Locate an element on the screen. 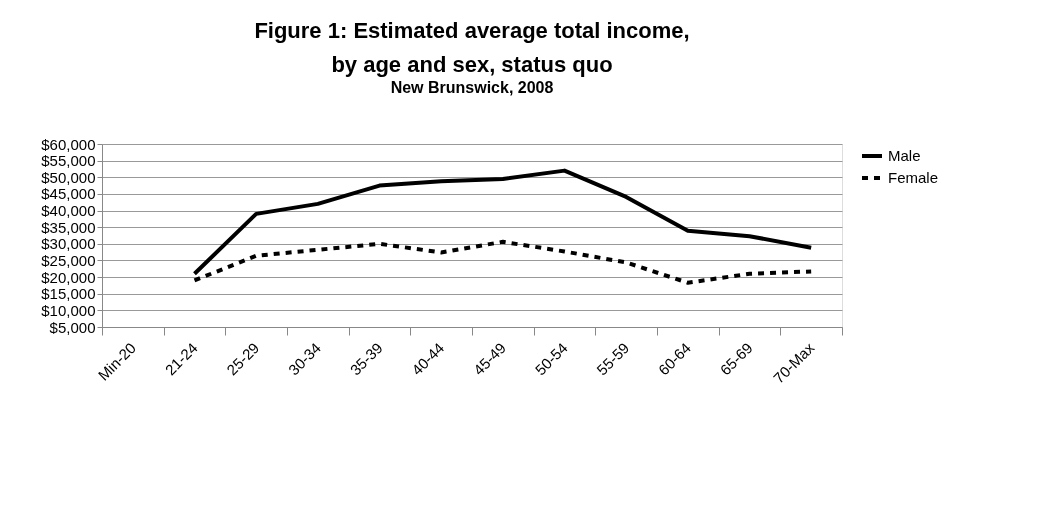 This screenshot has width=1063, height=522. y-tick-label: $45,000 is located at coordinates (68, 194).